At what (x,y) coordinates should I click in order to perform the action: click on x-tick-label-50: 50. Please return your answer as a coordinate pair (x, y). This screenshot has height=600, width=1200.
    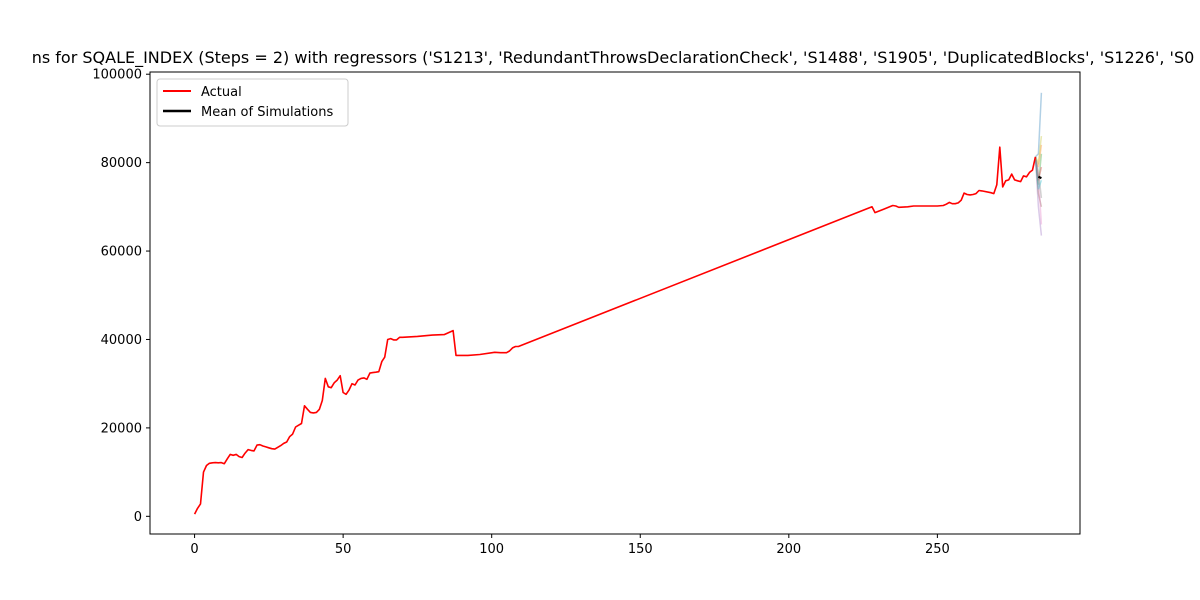
    Looking at the image, I should click on (343, 549).